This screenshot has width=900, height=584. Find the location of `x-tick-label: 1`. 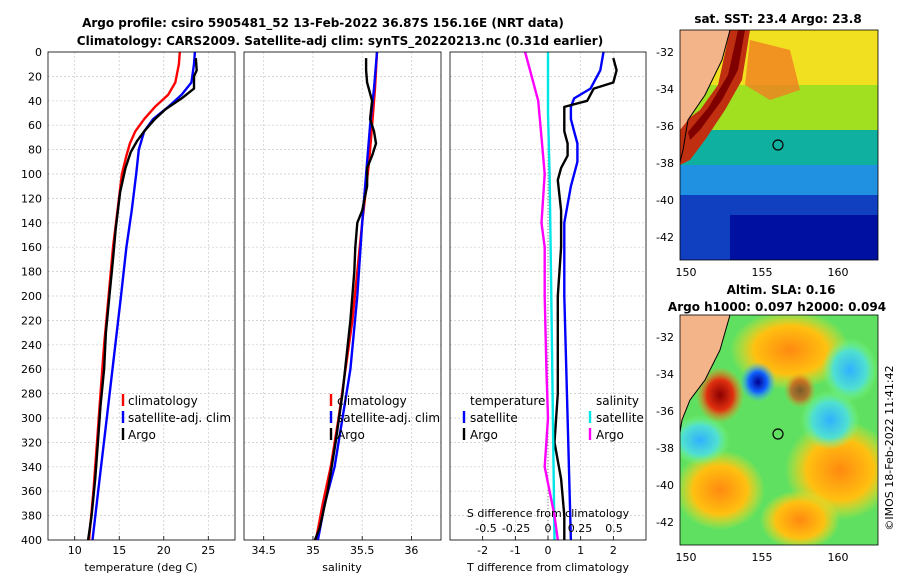

x-tick-label: 1 is located at coordinates (580, 550).